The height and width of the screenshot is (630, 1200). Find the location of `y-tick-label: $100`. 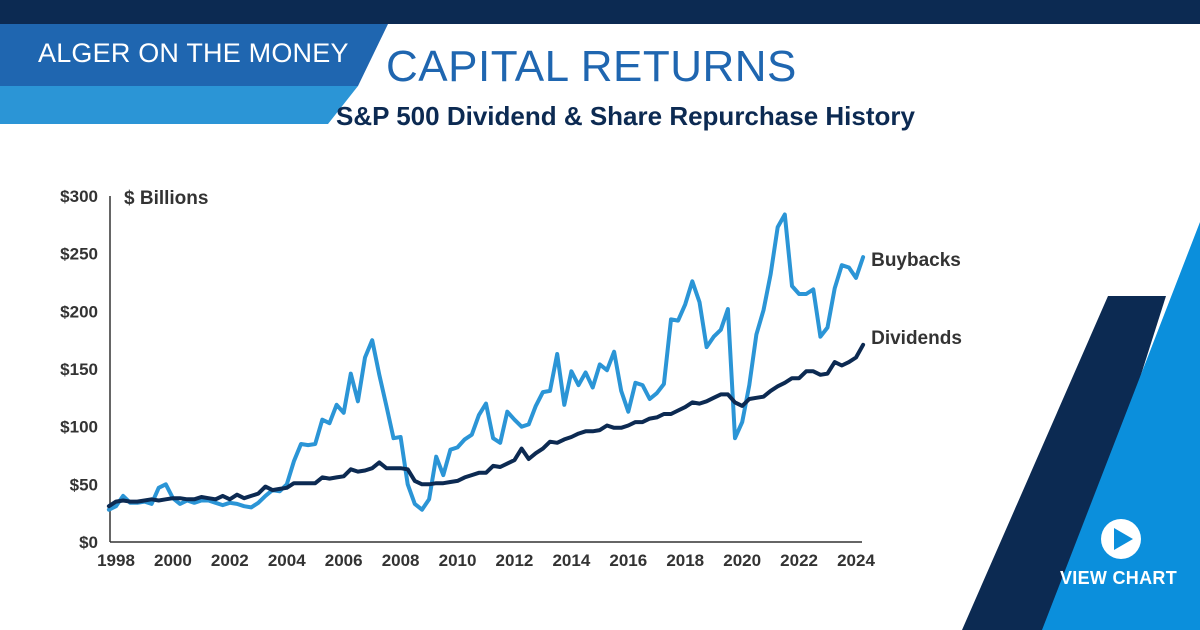

y-tick-label: $100 is located at coordinates (79, 427).